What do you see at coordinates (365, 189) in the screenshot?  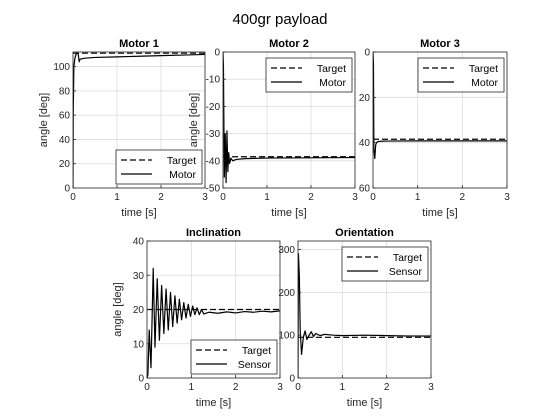 I see `motor-3-ytick-label-0: 60` at bounding box center [365, 189].